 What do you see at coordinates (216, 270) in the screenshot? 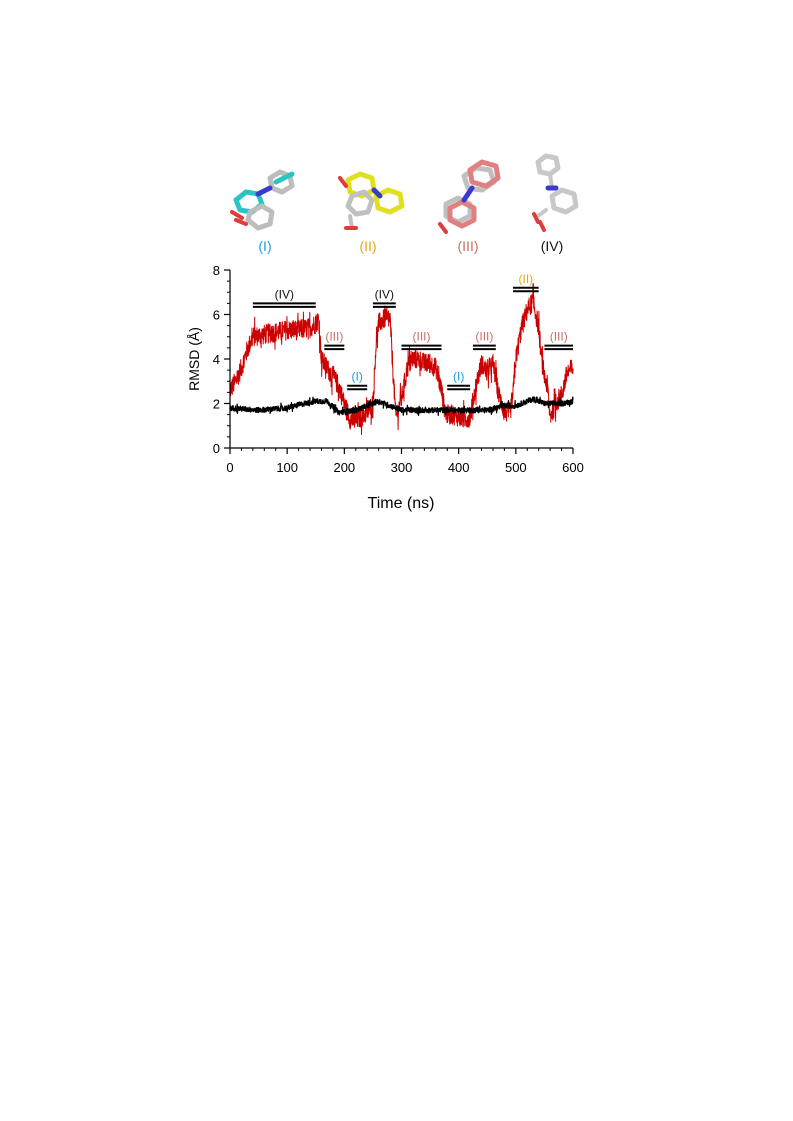
I see `y-tick-label: 8` at bounding box center [216, 270].